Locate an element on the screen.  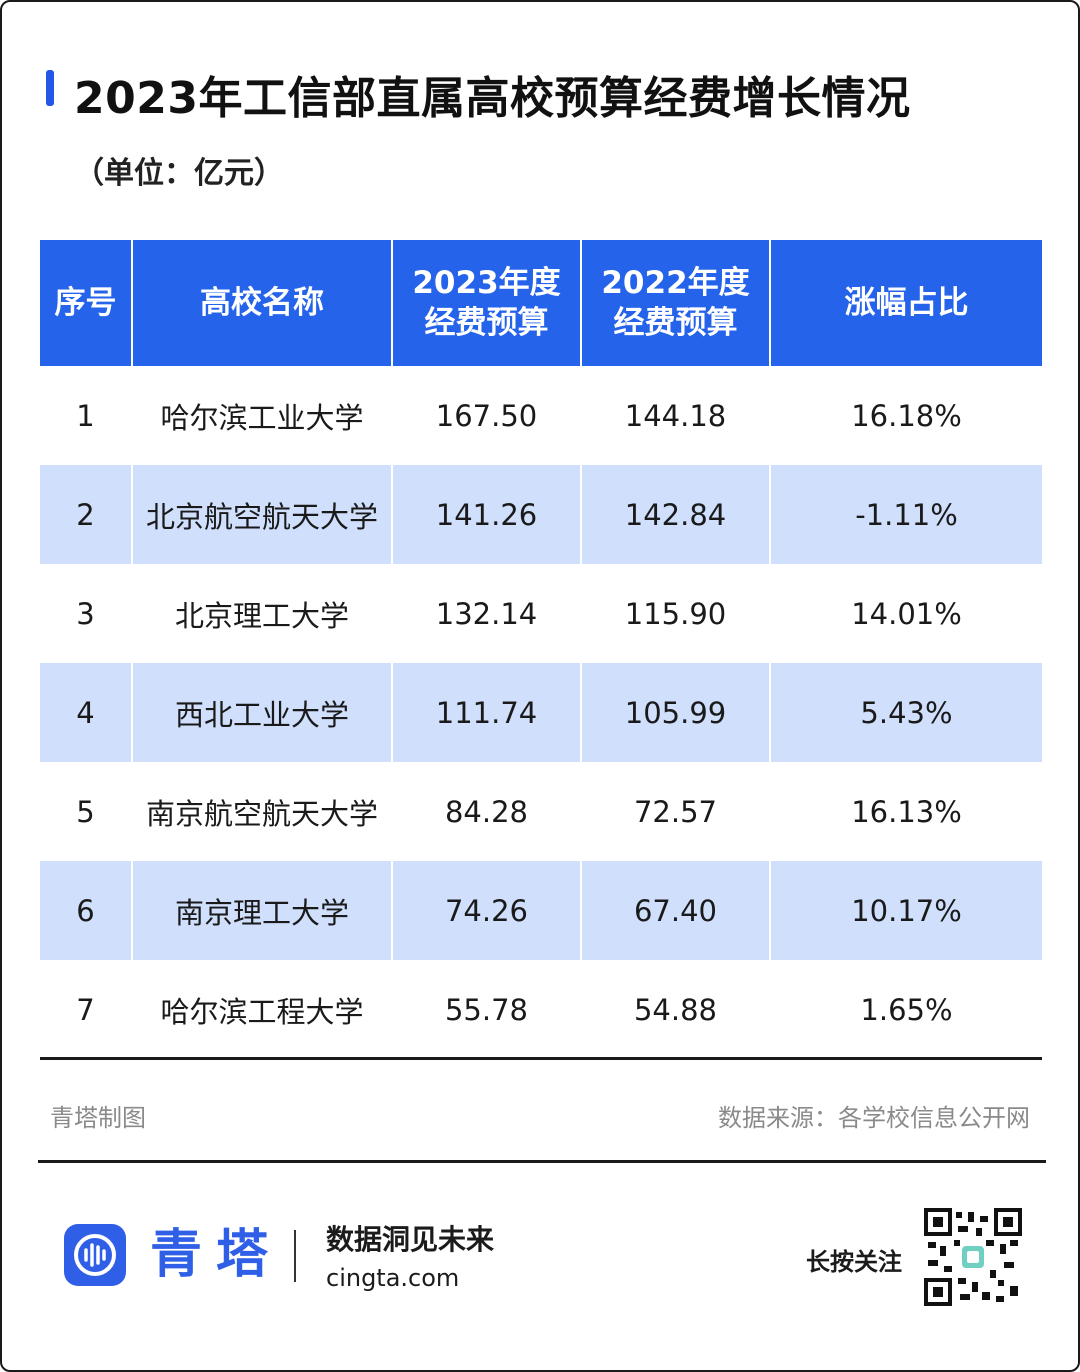
cingta-logo-icon is located at coordinates (95, 1255).